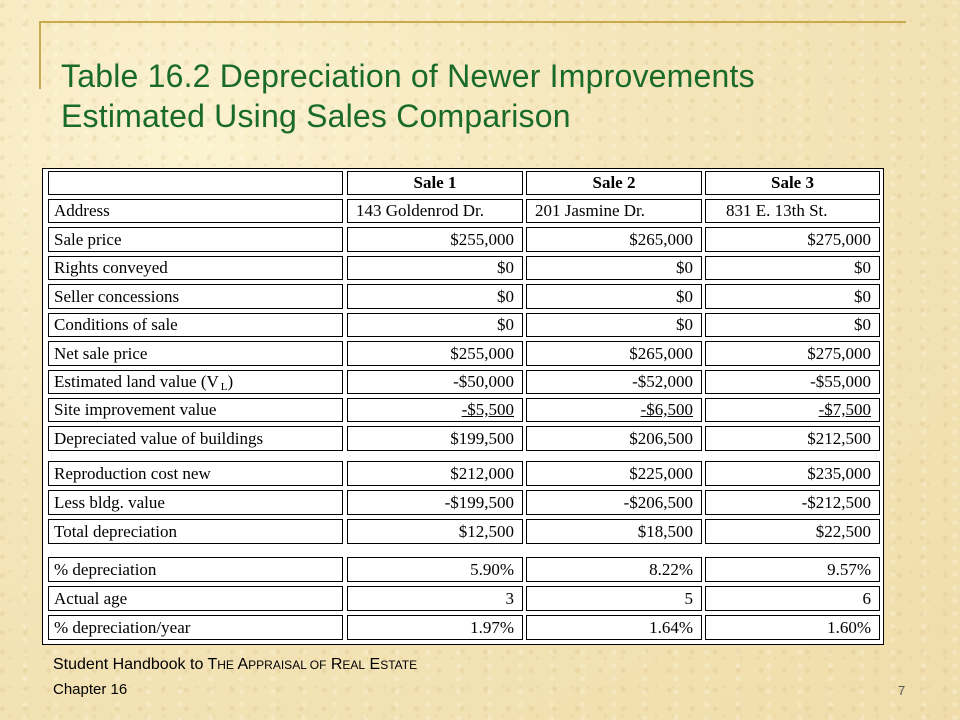 Image resolution: width=960 pixels, height=720 pixels. I want to click on table-row-rights-conveyed: Rights conveyed $0 $0 $0, so click(463, 268).